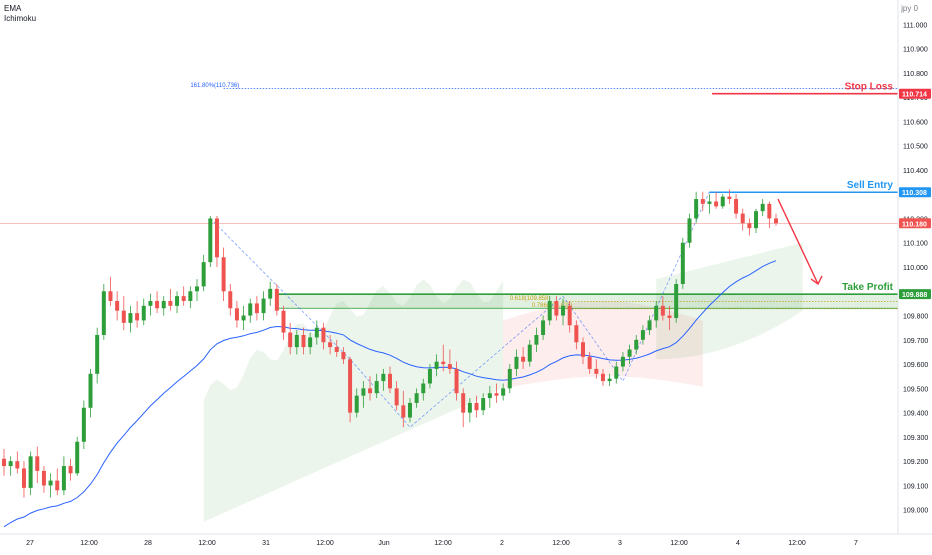 Image resolution: width=932 pixels, height=555 pixels. I want to click on legend-ema: EMA, so click(13, 8).